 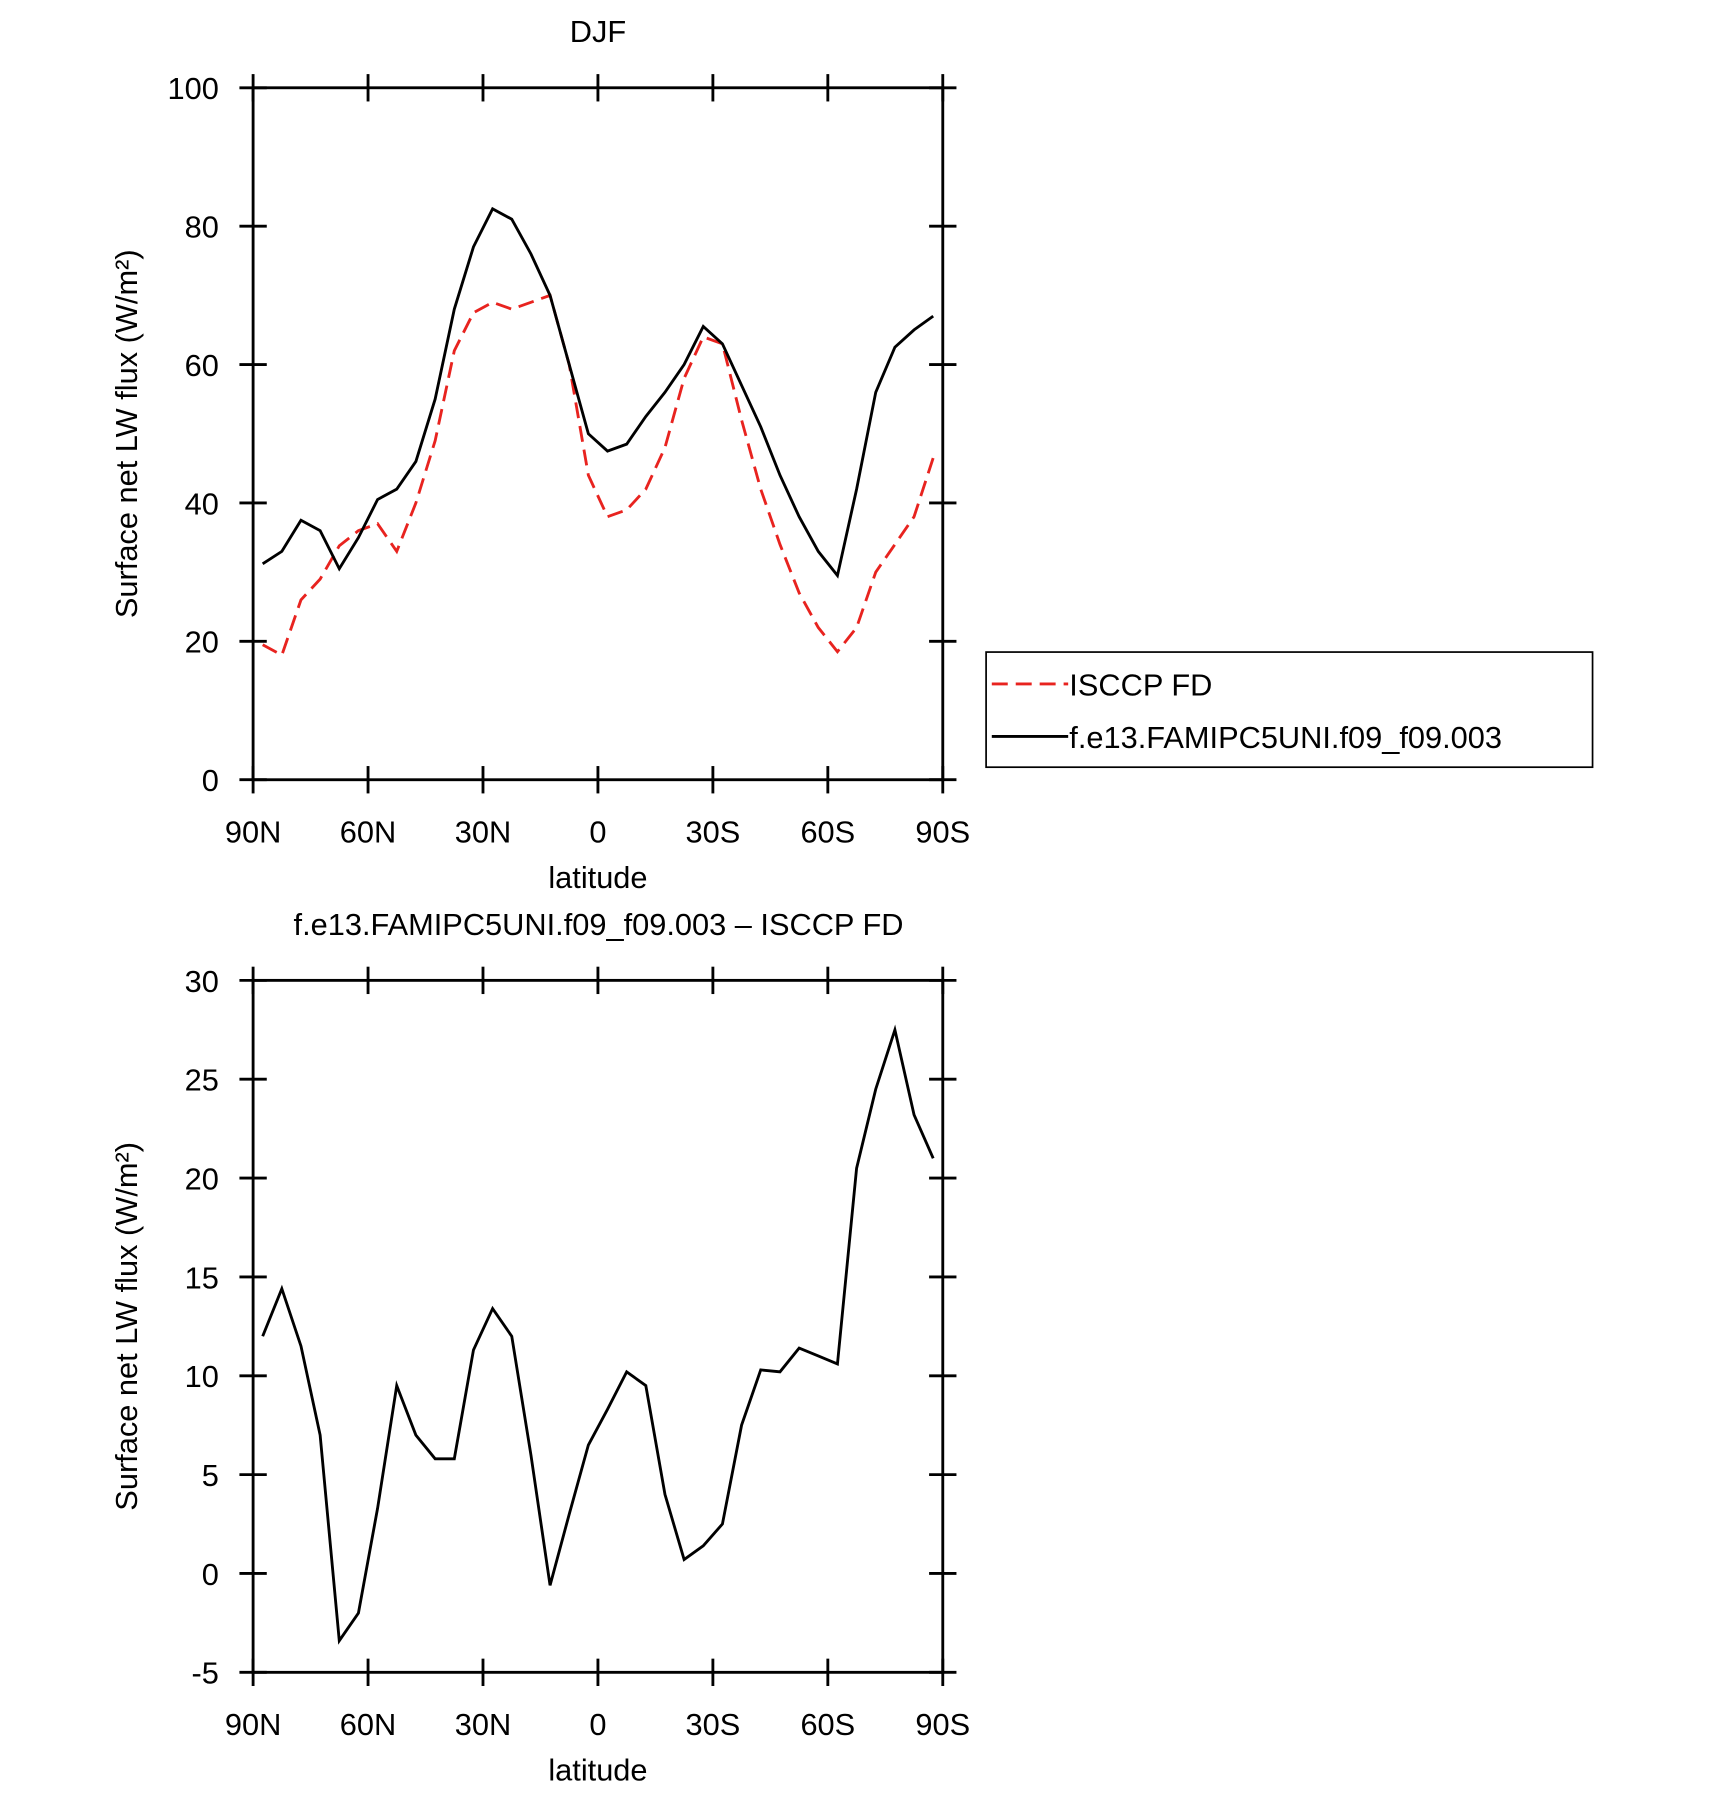 I want to click on y-tick-label: 60, so click(x=202, y=365).